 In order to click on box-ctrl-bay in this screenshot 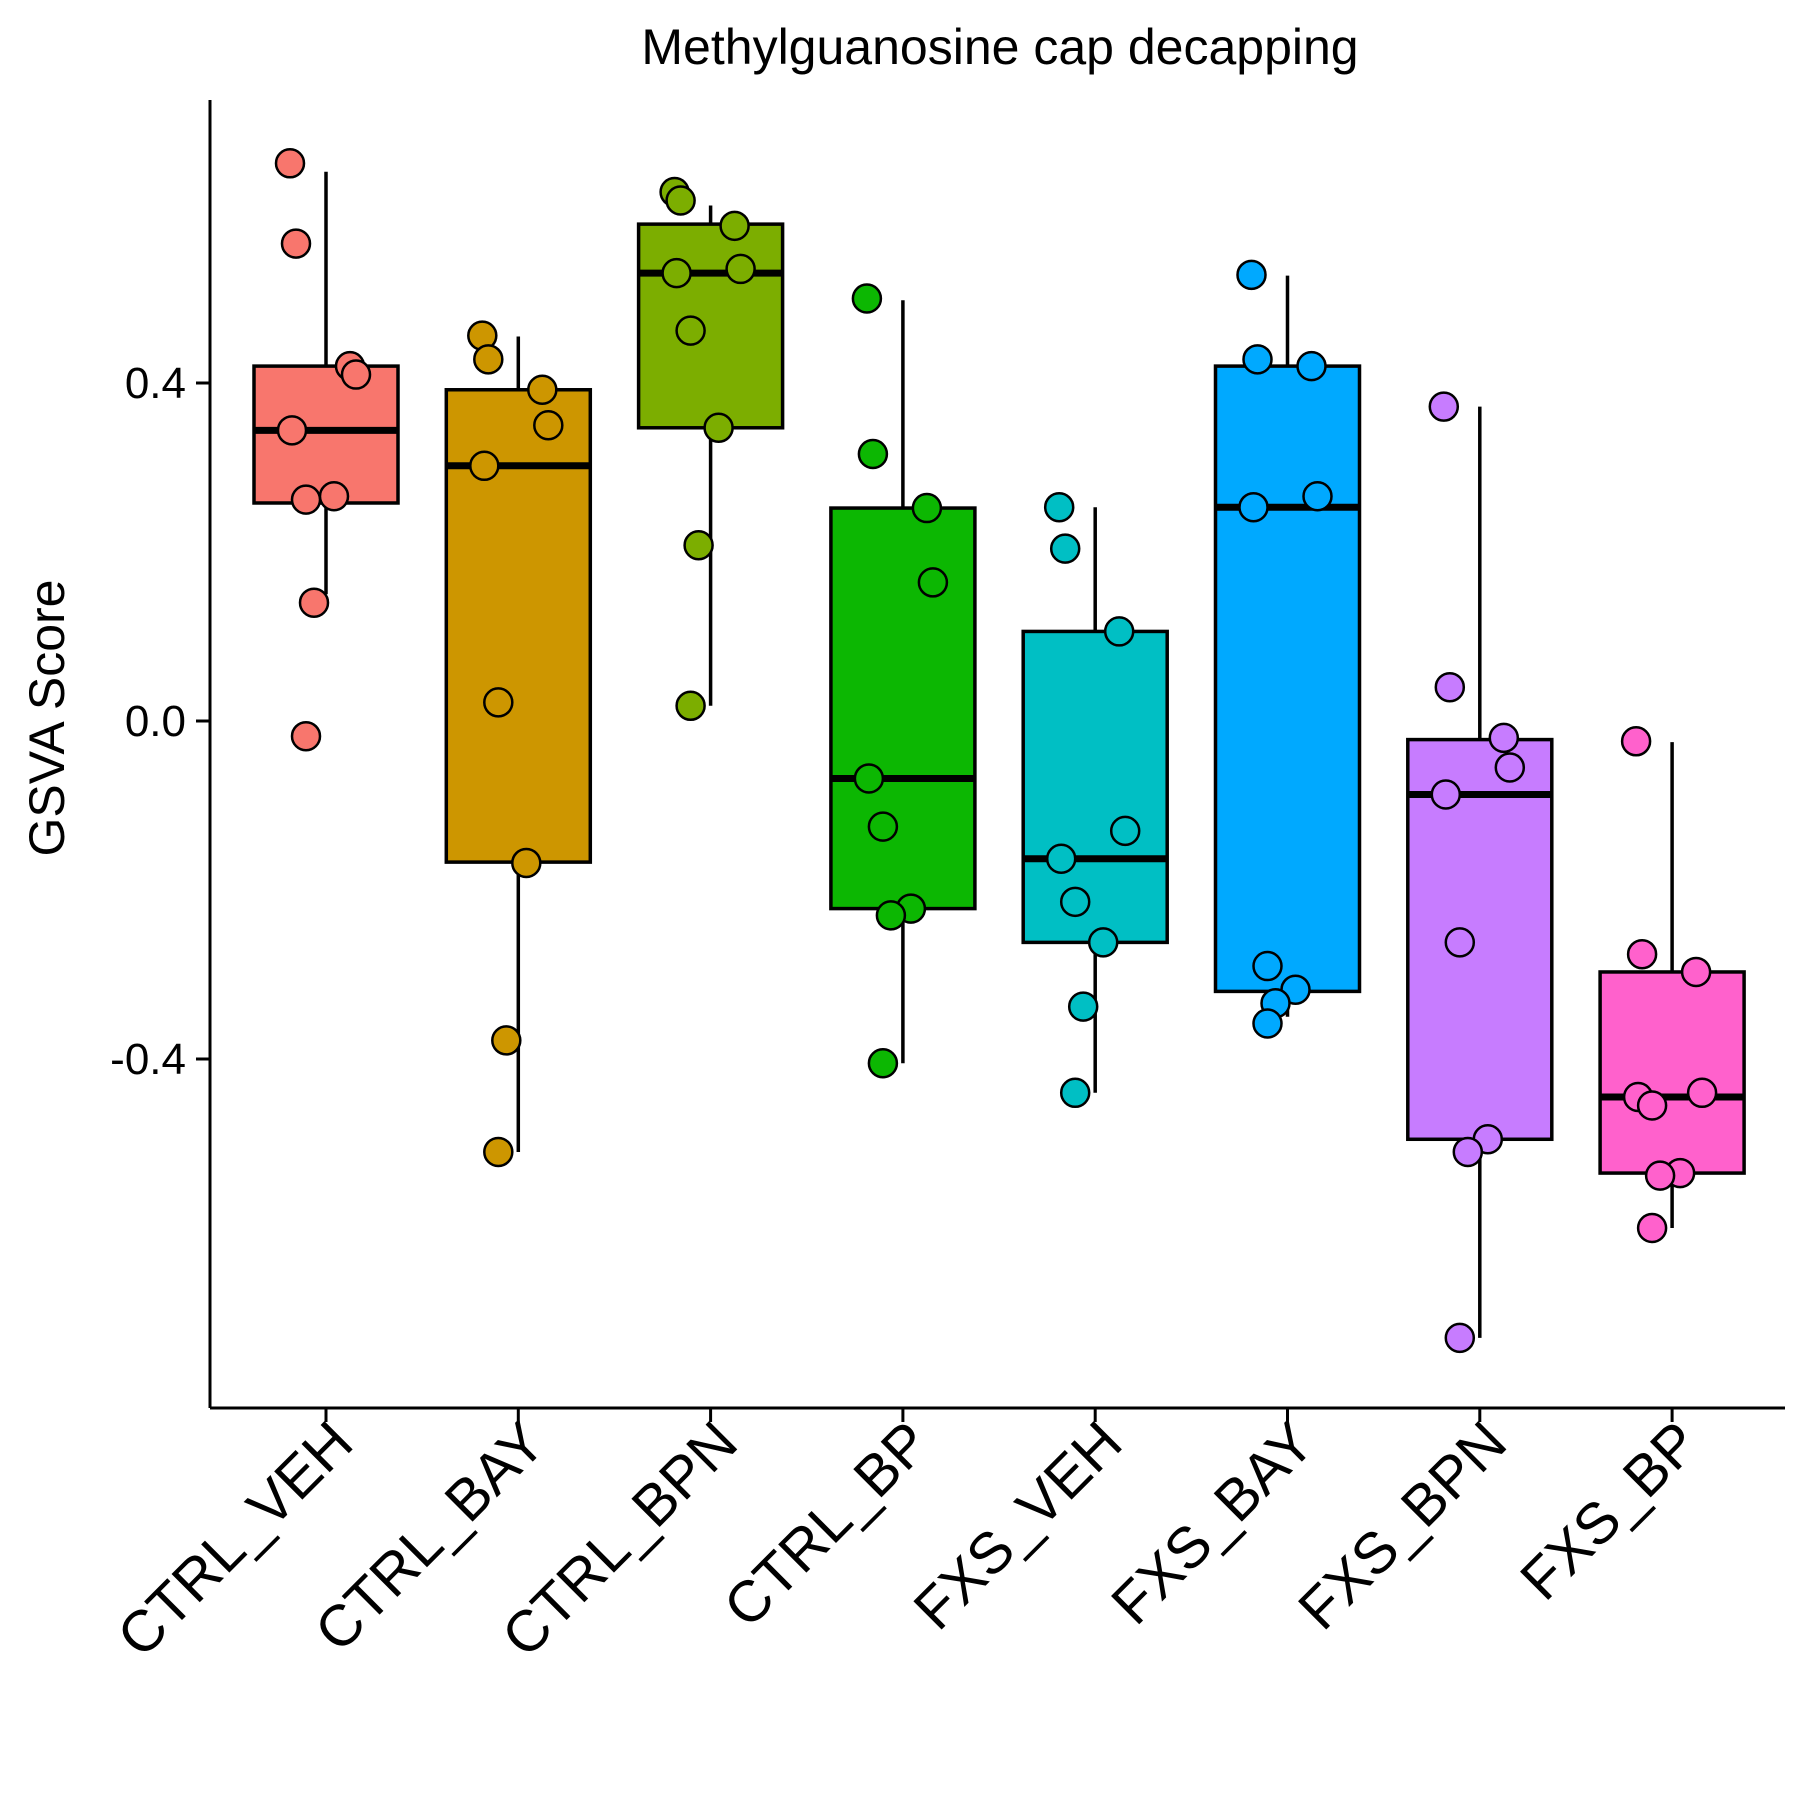, I will do `click(518, 626)`.